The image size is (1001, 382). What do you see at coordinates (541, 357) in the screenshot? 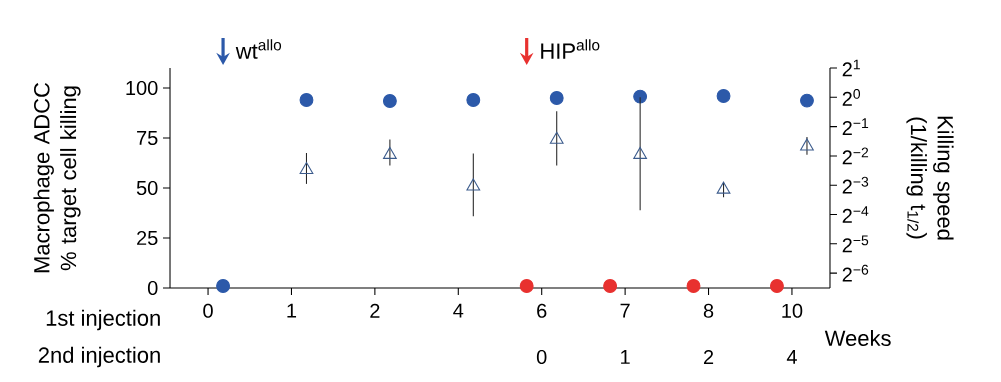
I see `text: 0` at bounding box center [541, 357].